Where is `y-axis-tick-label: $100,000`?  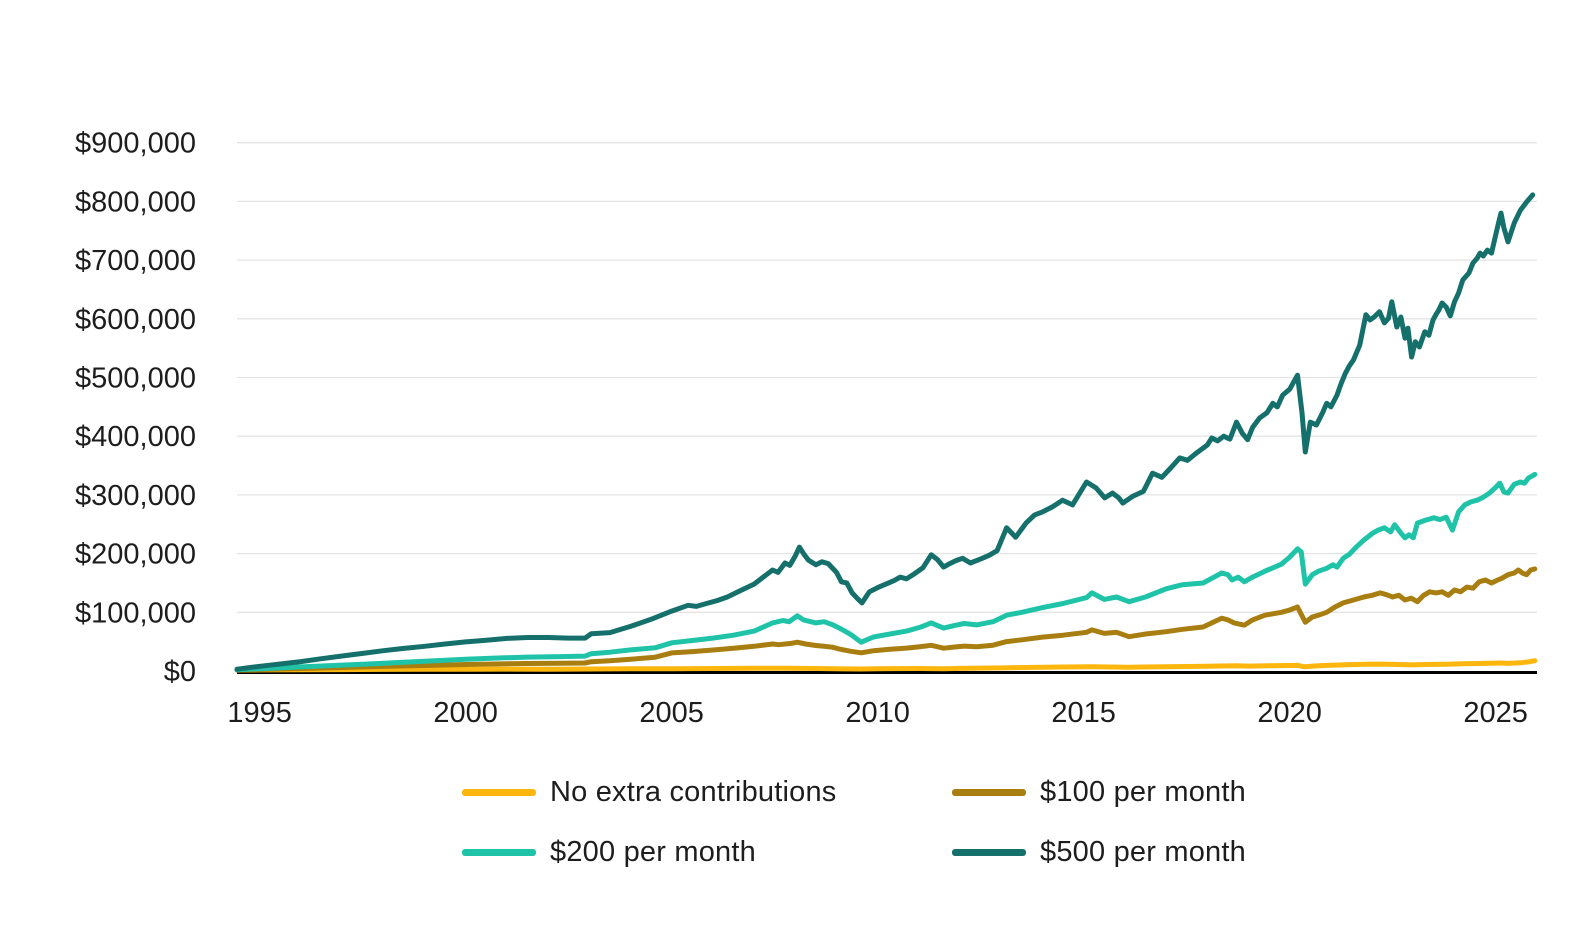 y-axis-tick-label: $100,000 is located at coordinates (135, 613).